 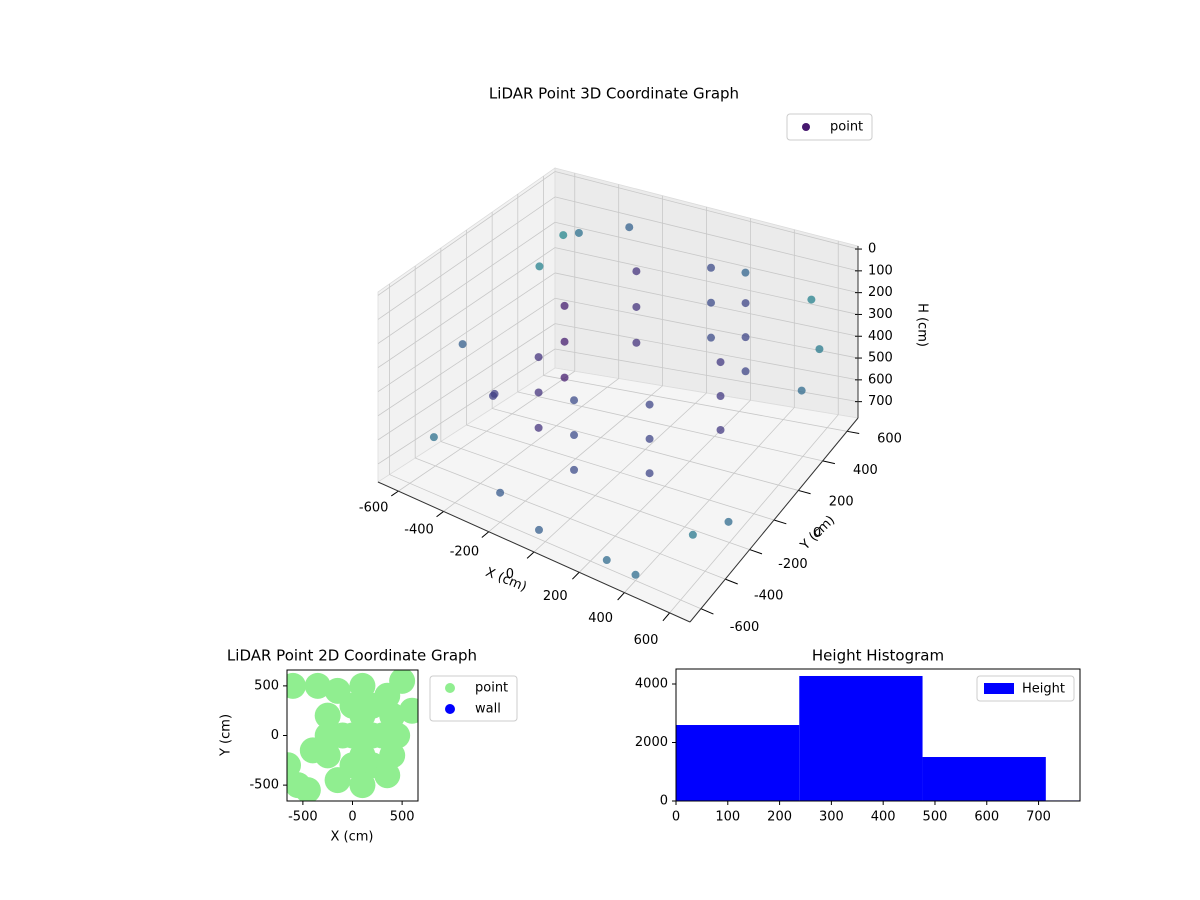 I want to click on y-tick-label: 2000, so click(x=651, y=742).